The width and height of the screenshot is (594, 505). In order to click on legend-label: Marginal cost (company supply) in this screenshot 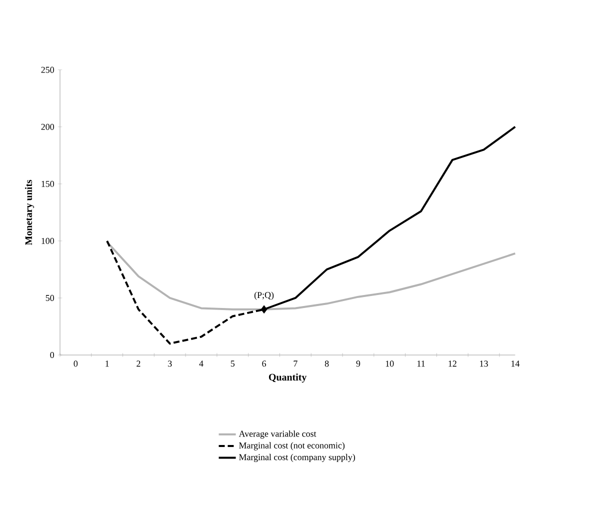, I will do `click(297, 458)`.